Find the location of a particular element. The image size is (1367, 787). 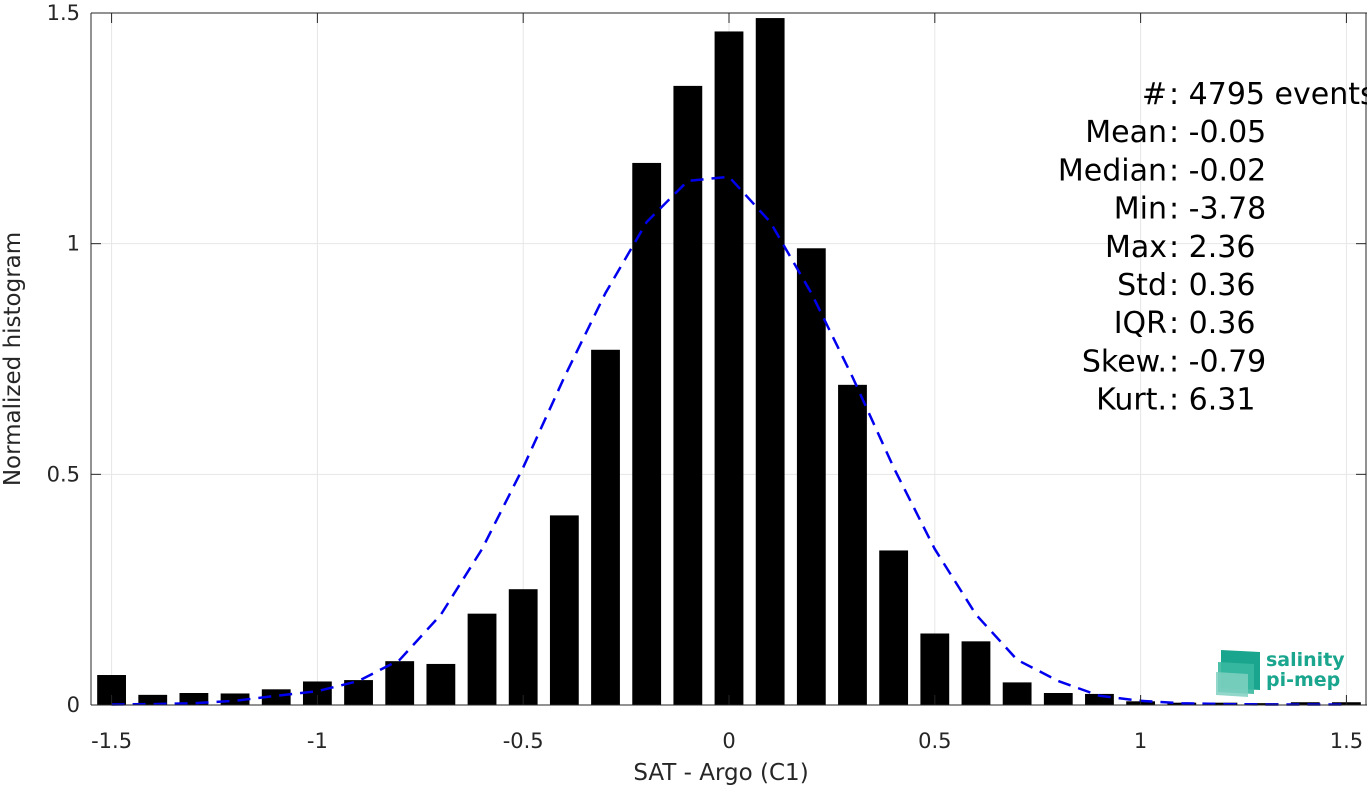

stat-line: Std: 0.36 is located at coordinates (1186, 285).